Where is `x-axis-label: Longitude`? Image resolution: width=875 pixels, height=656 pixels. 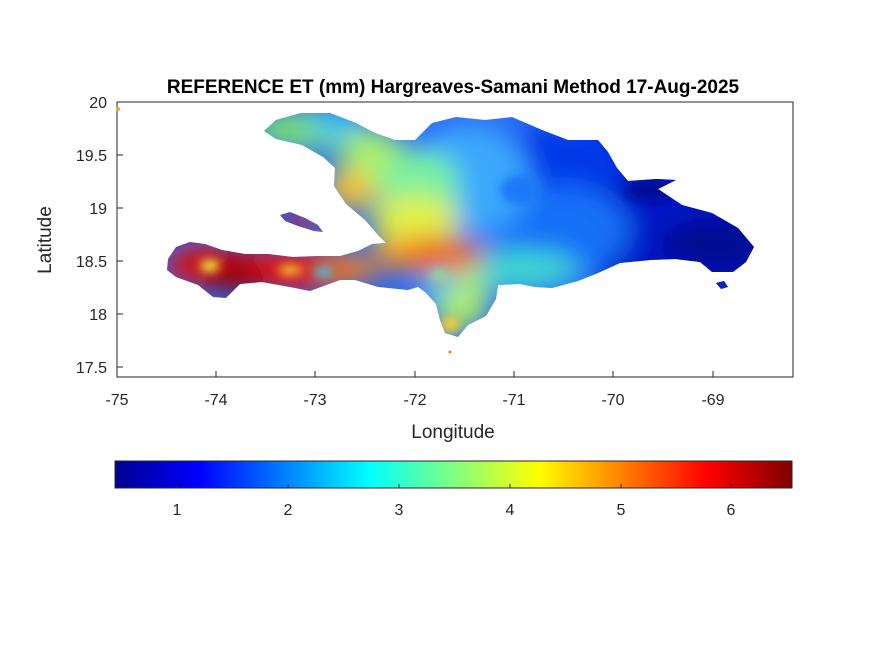
x-axis-label: Longitude is located at coordinates (452, 432).